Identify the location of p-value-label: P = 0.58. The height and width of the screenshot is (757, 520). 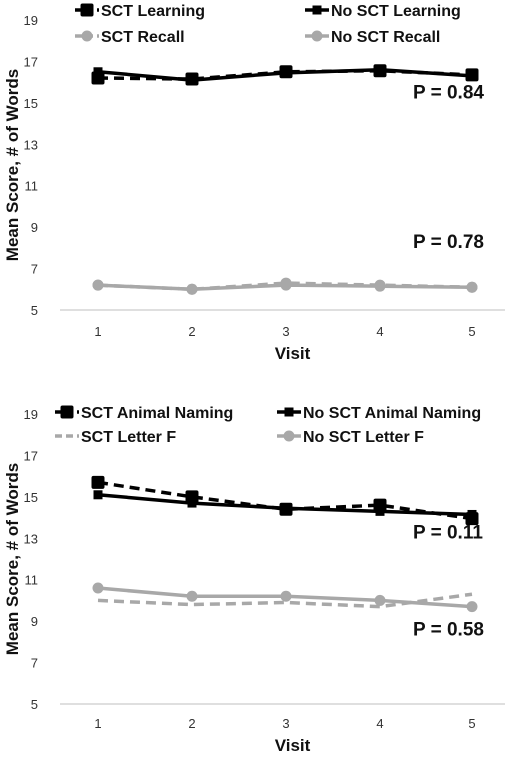
(448, 630).